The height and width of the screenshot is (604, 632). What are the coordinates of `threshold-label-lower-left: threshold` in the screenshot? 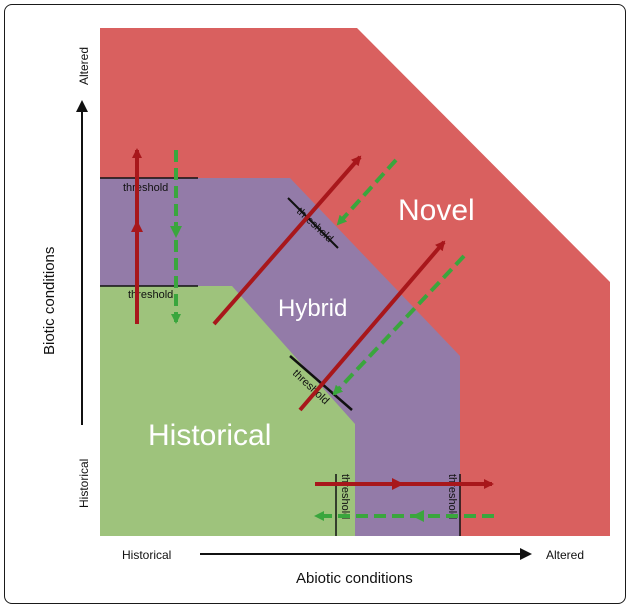 It's located at (150, 295).